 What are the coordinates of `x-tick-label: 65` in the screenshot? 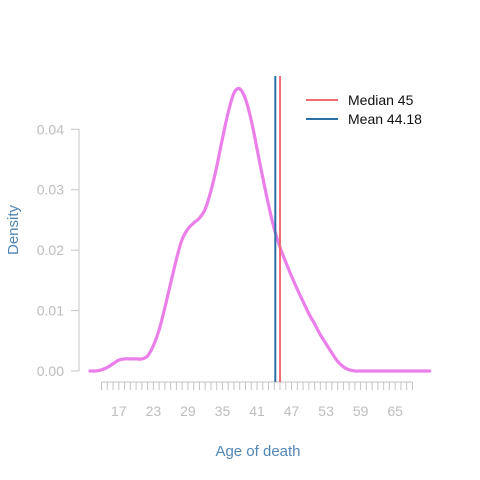 It's located at (395, 411).